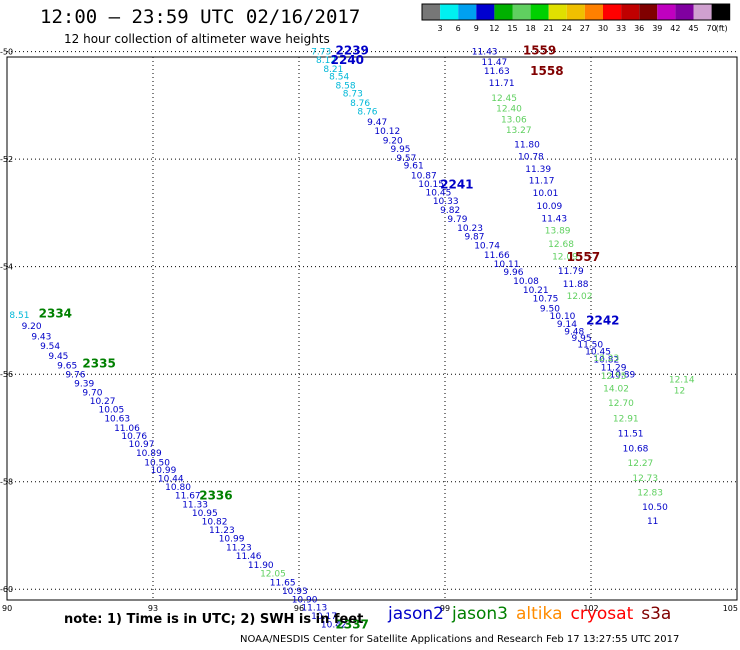  What do you see at coordinates (200, 17) in the screenshot?
I see `chart-title: 12:00 – 23:59 UTC 02/16/2017` at bounding box center [200, 17].